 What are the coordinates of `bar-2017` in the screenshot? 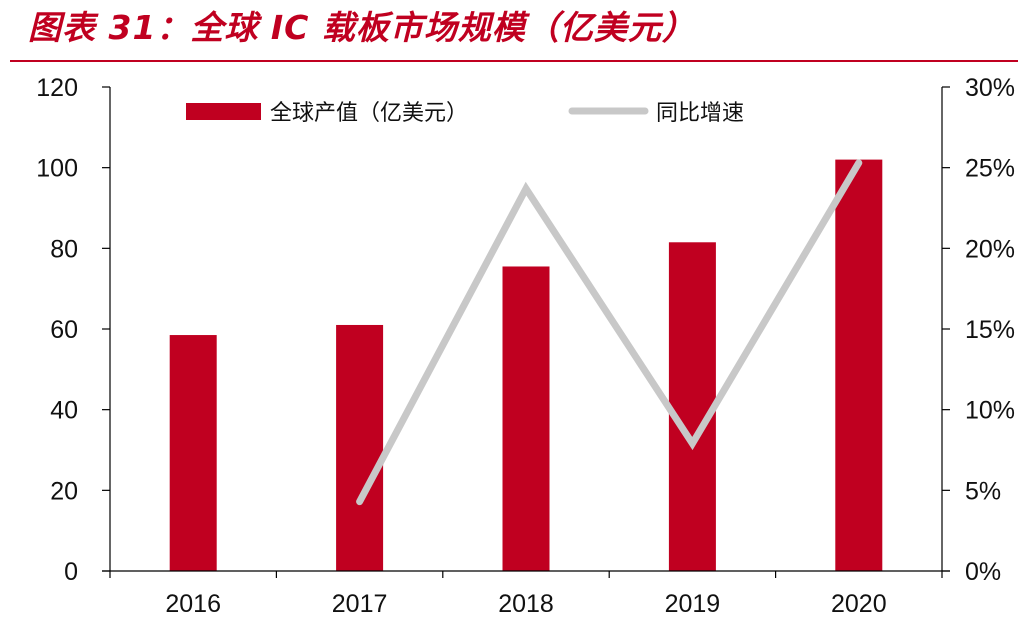 It's located at (360, 447).